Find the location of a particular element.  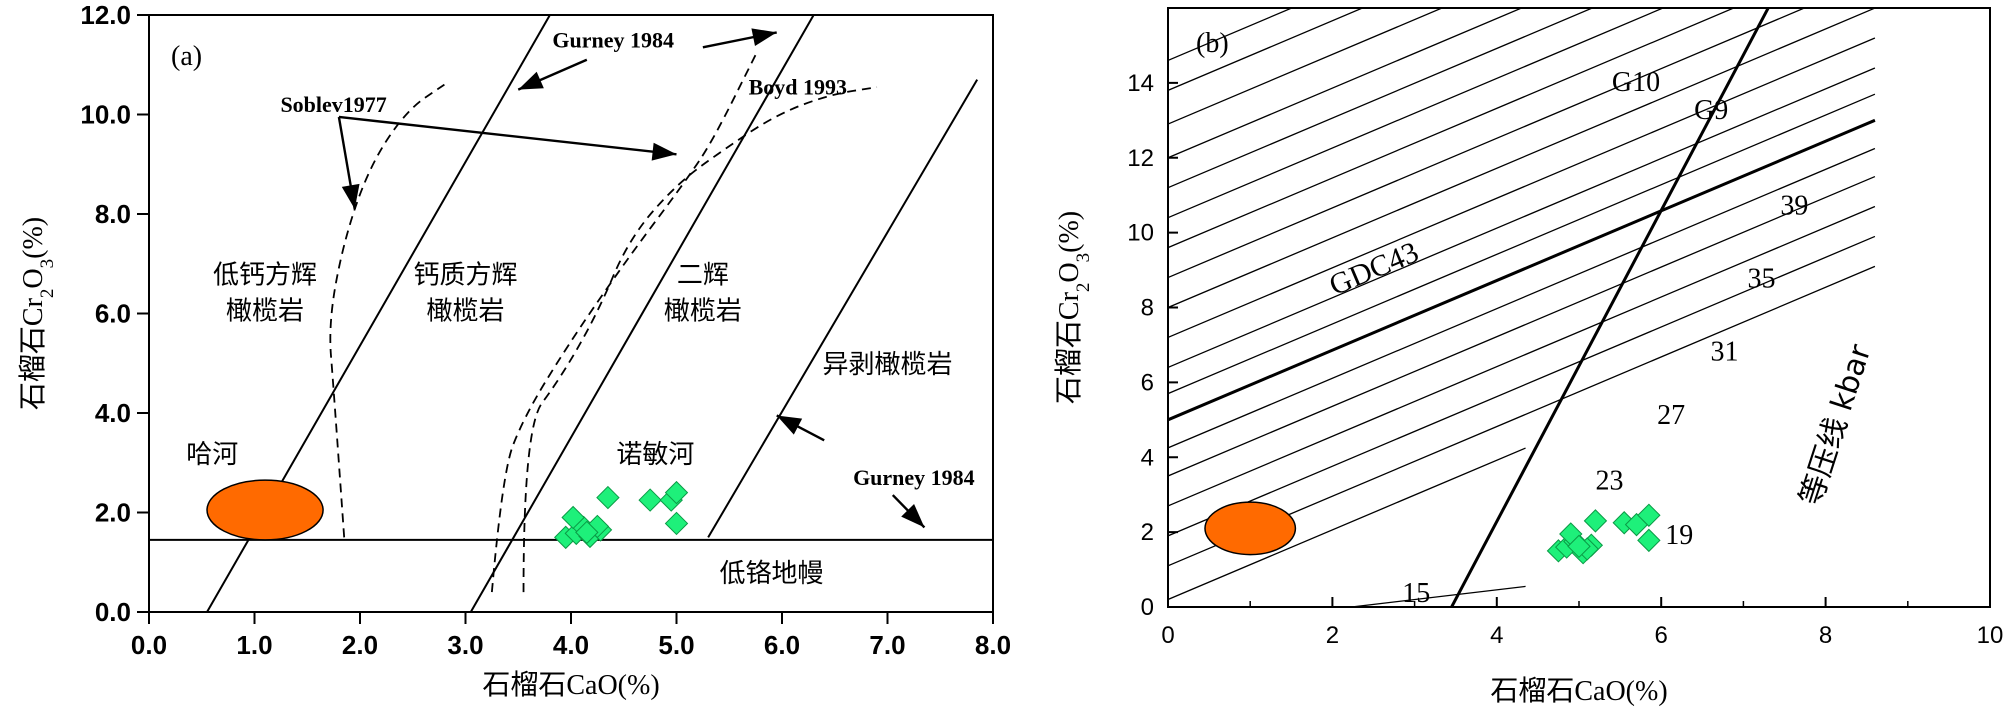

field-label: 哈河 is located at coordinates (212, 455).